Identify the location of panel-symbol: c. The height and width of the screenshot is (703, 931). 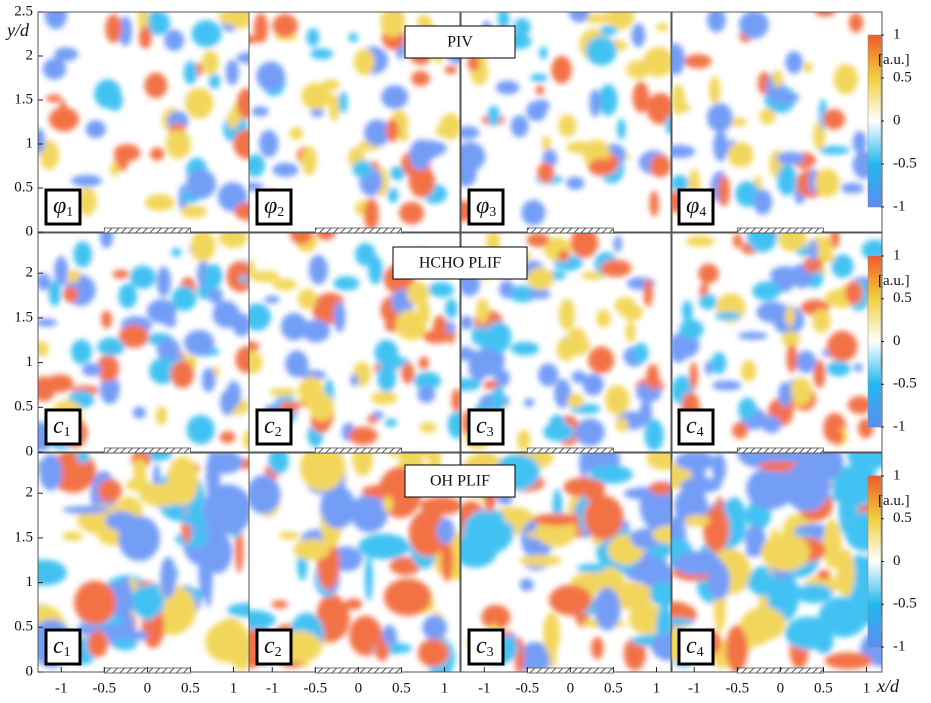
(58, 426).